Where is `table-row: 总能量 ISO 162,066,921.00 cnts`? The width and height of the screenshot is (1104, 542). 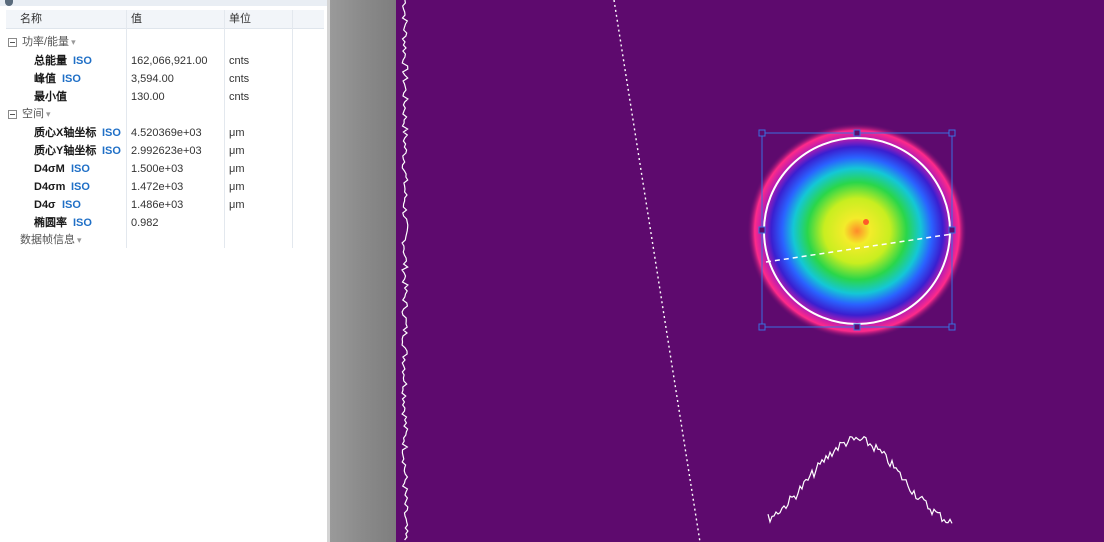 table-row: 总能量 ISO 162,066,921.00 cnts is located at coordinates (163, 61).